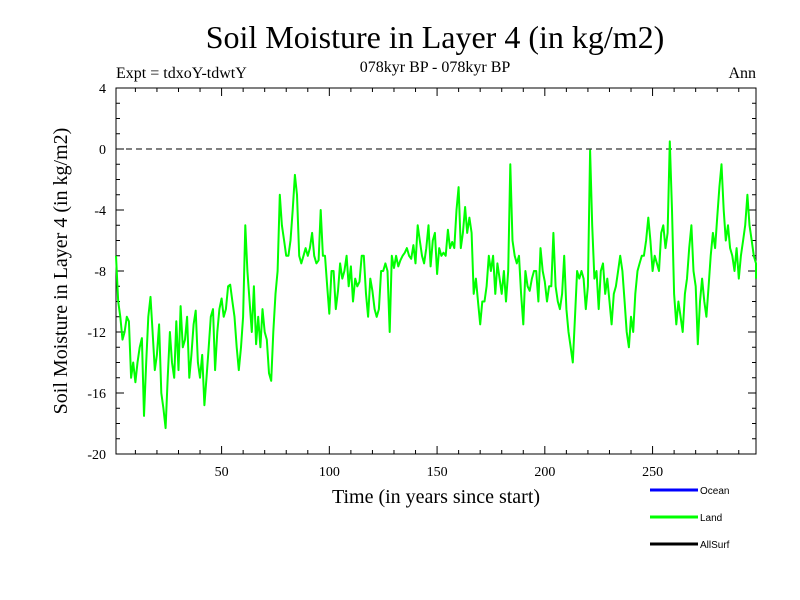  I want to click on chart-title: Soil Moisture in Layer 4 (in kg/m2), so click(435, 37).